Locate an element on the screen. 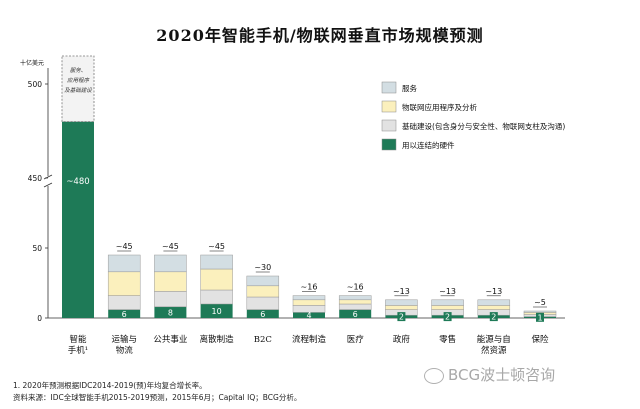  y-tick-label: 0 is located at coordinates (39, 318).